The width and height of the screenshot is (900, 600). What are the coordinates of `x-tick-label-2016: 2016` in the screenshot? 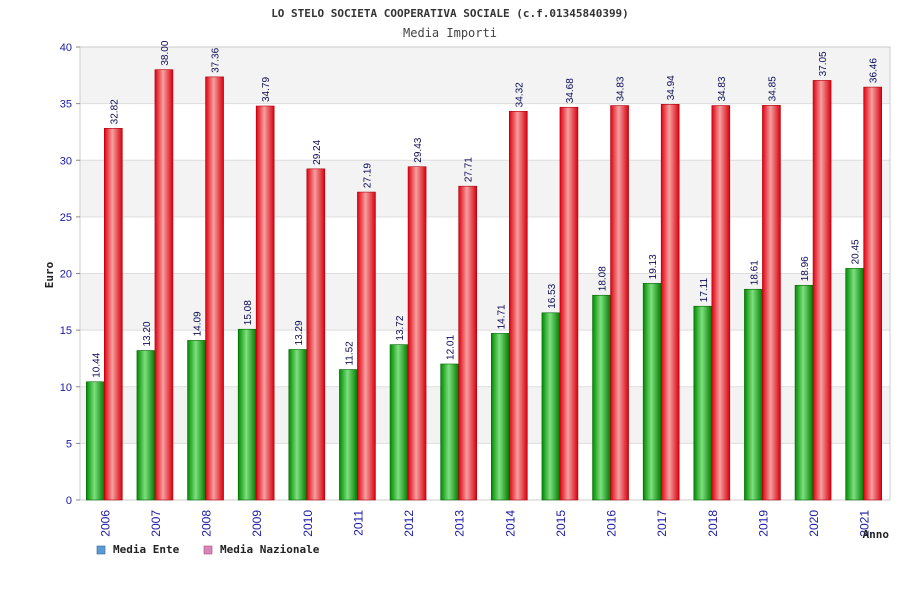 It's located at (612, 523).